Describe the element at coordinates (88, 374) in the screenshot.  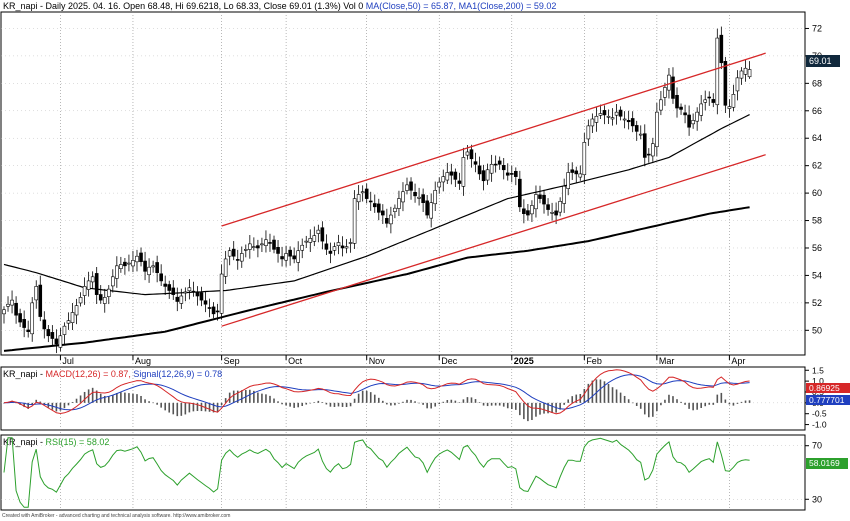
I see `macd-header-label: MACD(12,26) = 0.87,` at that location.